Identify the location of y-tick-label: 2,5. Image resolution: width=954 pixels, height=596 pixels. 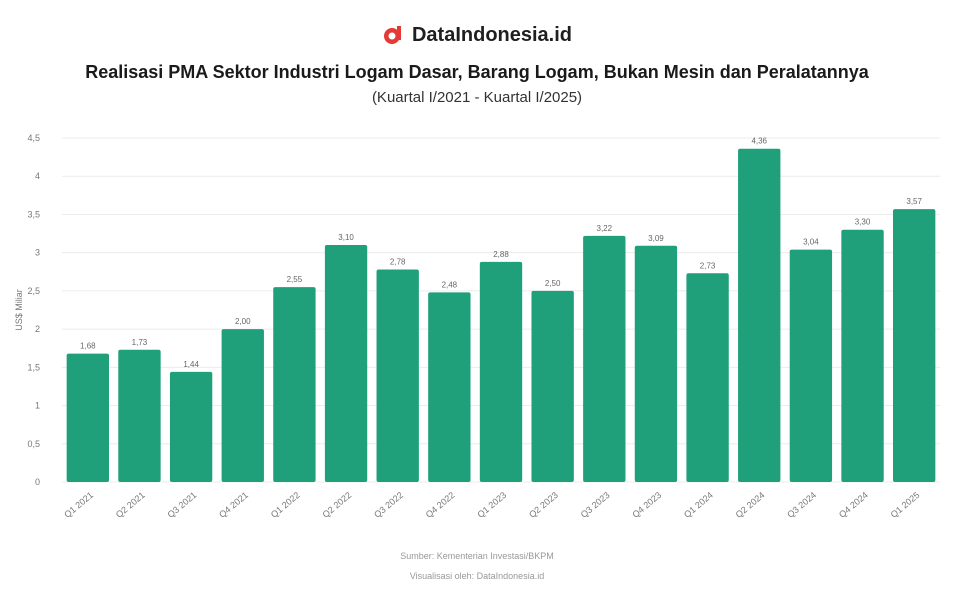
(33, 291).